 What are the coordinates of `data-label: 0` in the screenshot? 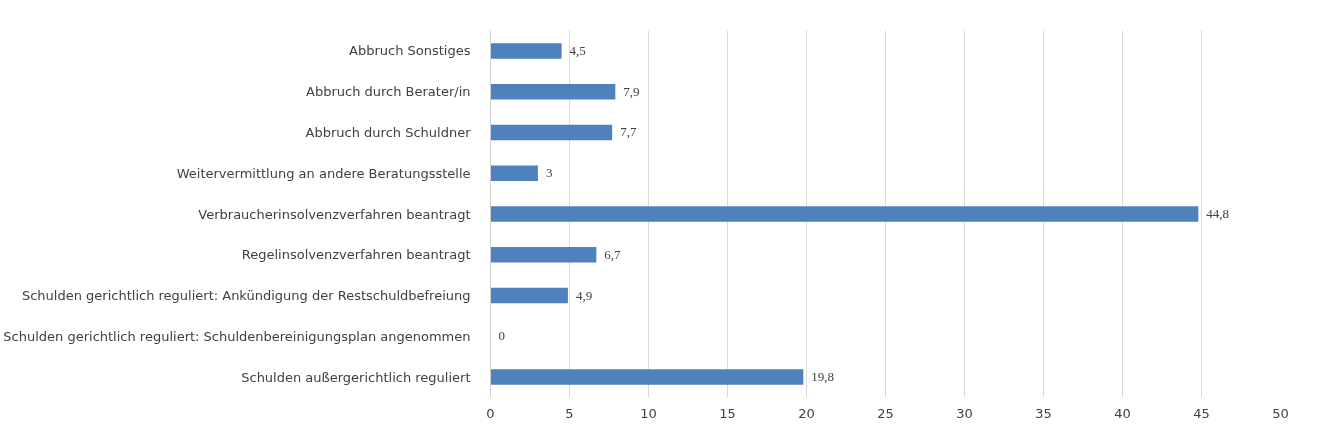 It's located at (501, 336).